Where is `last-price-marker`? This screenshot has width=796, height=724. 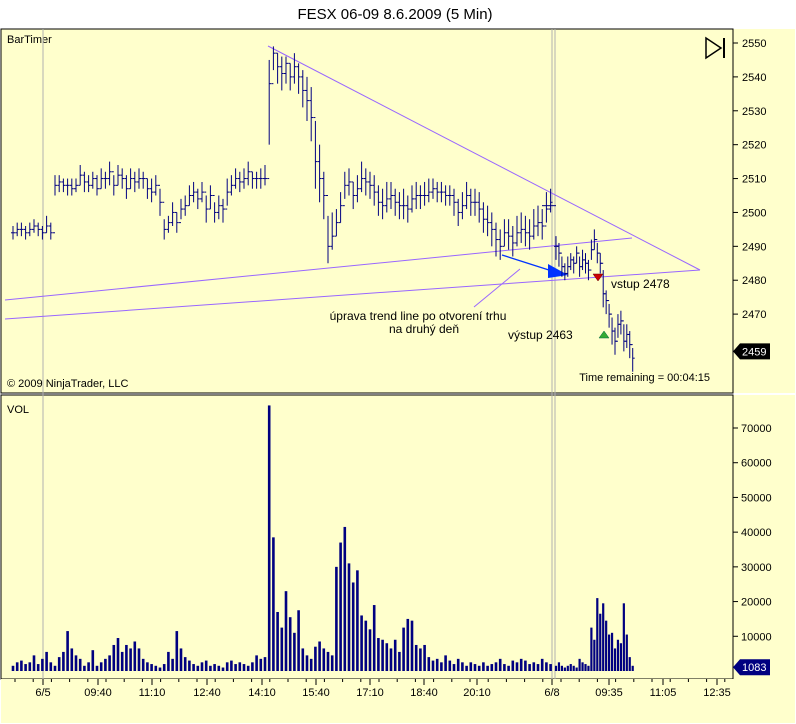 last-price-marker is located at coordinates (751, 351).